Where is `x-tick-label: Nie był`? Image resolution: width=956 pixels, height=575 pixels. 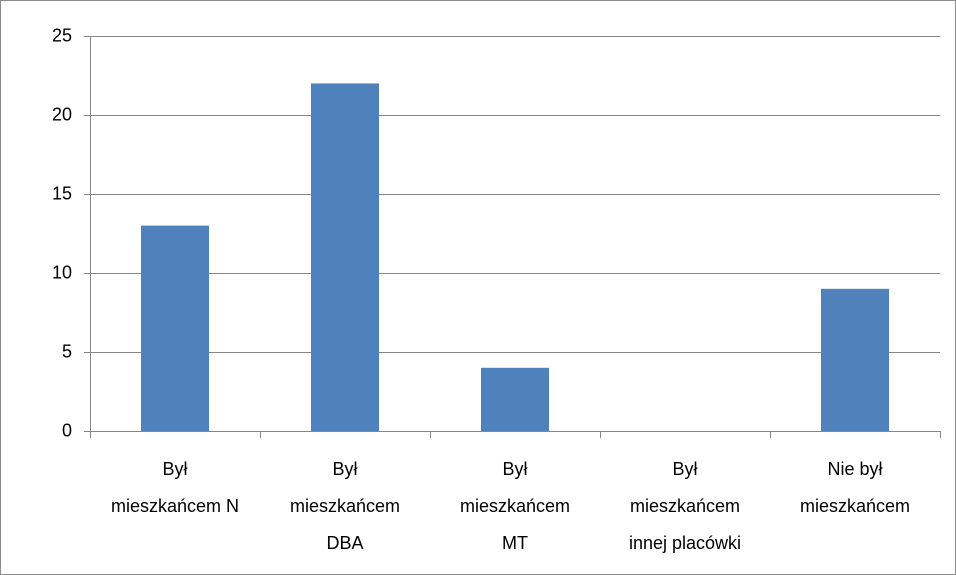 x-tick-label: Nie był is located at coordinates (854, 469).